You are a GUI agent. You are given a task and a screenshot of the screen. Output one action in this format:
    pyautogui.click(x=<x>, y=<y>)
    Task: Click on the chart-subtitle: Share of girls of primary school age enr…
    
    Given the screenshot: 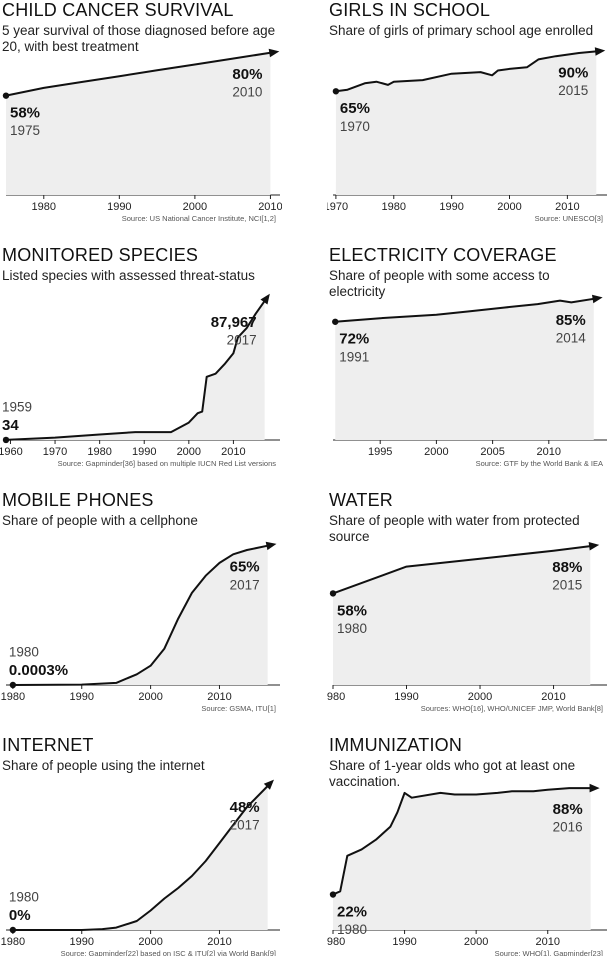 What is the action you would take?
    pyautogui.click(x=461, y=30)
    